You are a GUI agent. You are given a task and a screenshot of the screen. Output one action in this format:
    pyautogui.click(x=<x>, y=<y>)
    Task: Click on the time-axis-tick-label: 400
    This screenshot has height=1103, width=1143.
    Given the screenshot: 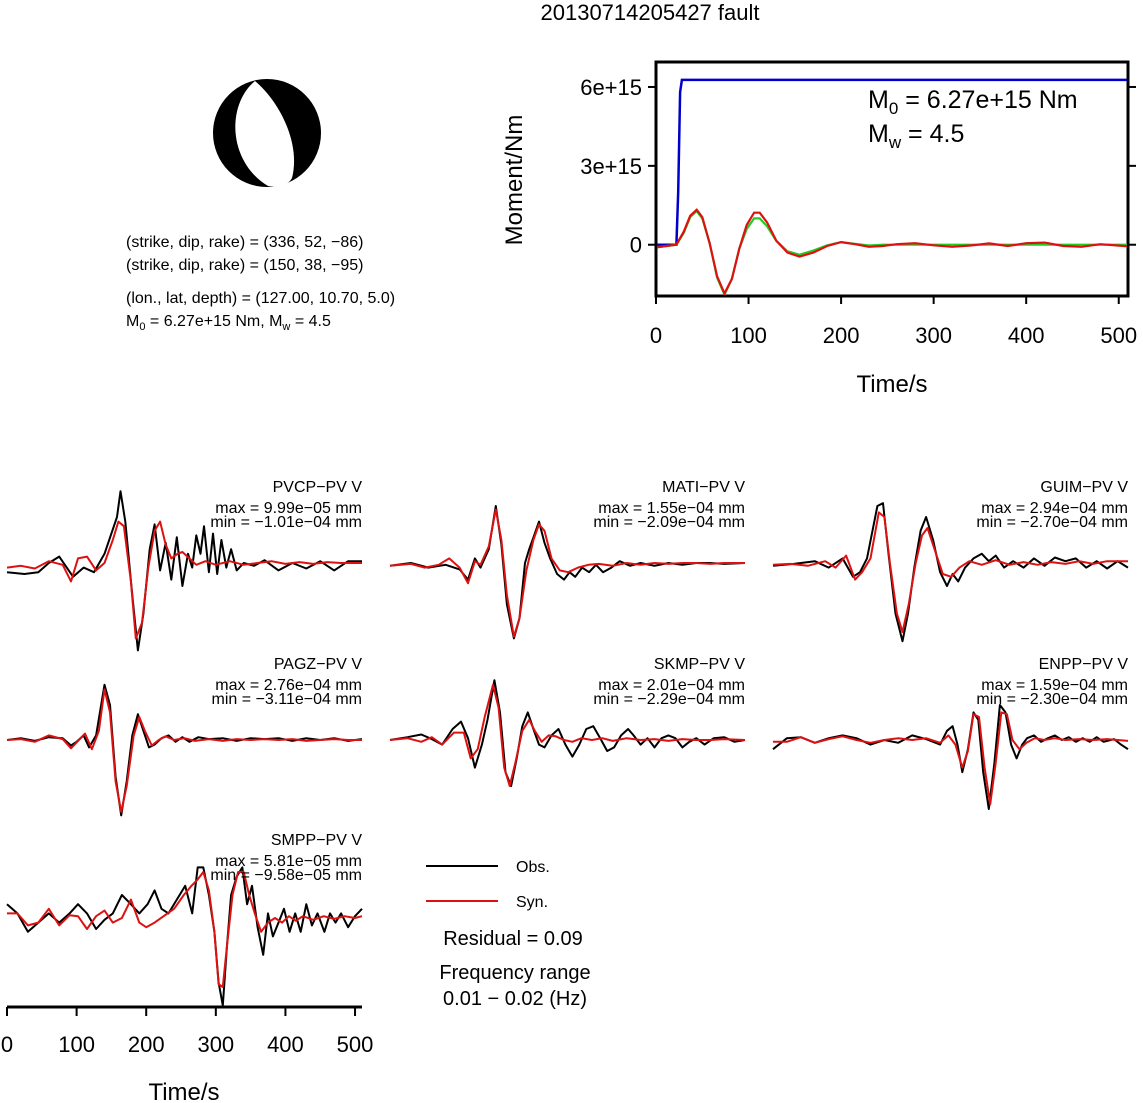 What is the action you would take?
    pyautogui.click(x=285, y=1044)
    